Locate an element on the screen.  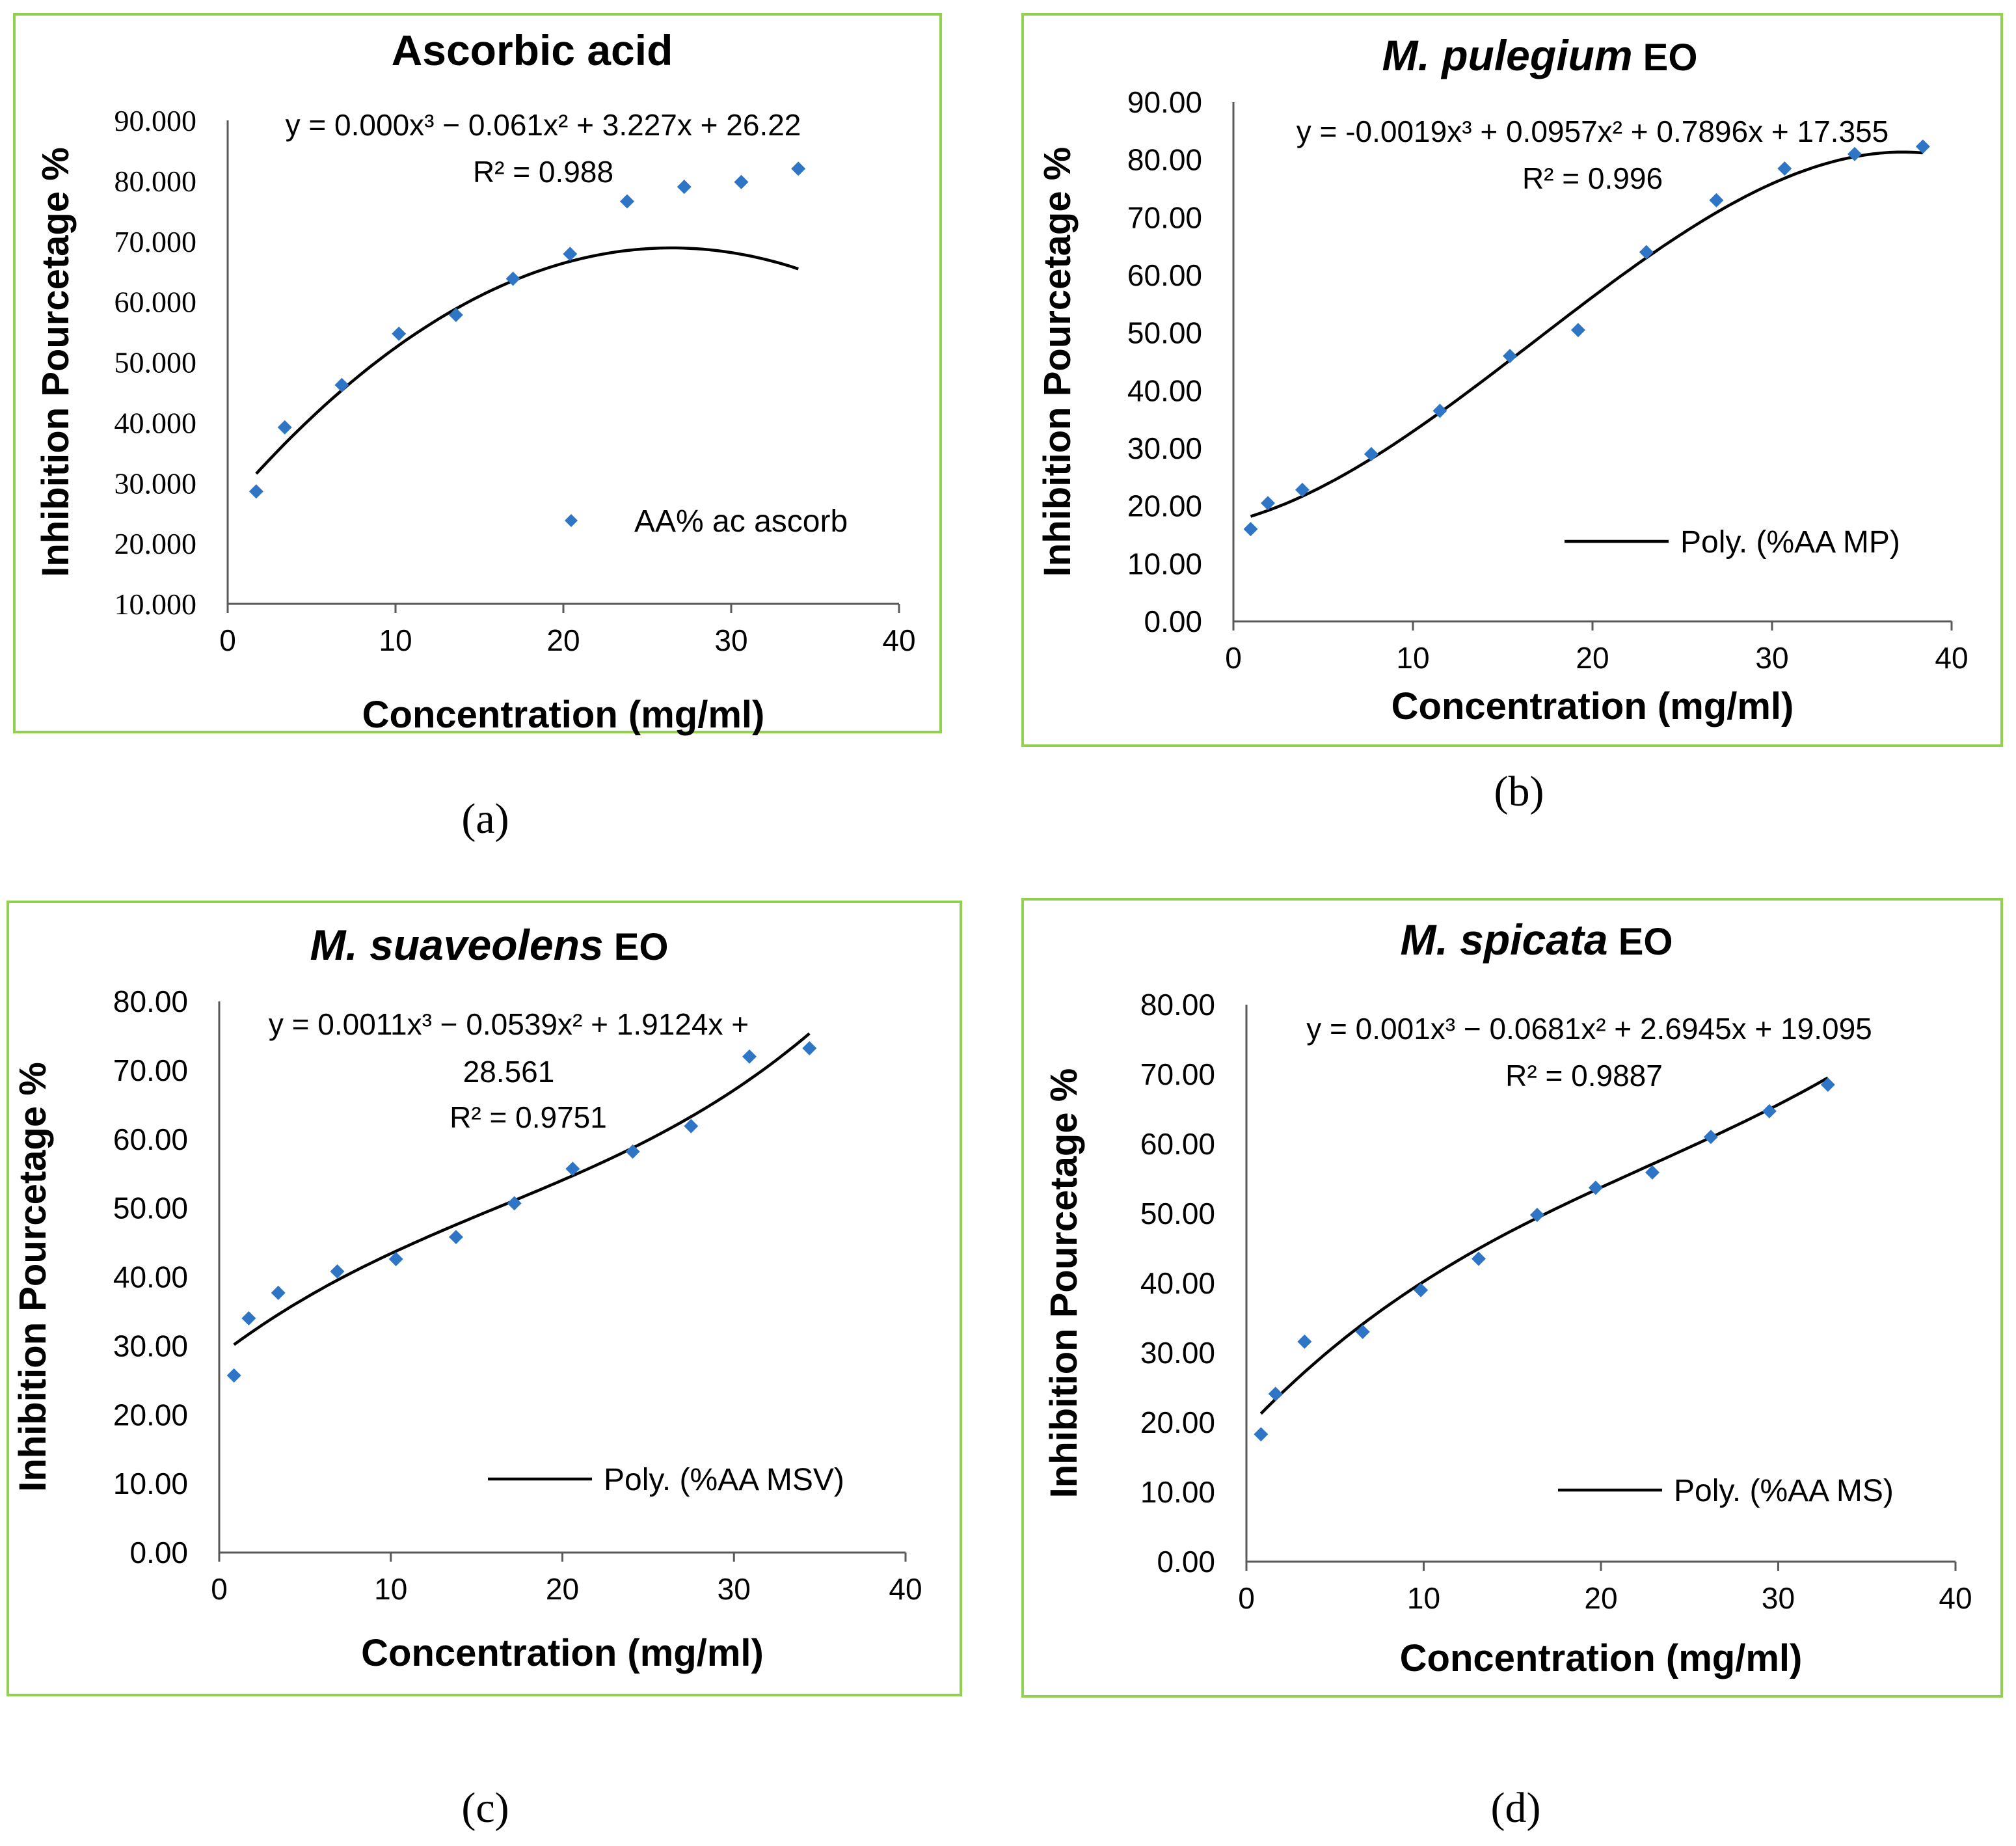
chart-title: M. suaveolens EO is located at coordinates (489, 945).